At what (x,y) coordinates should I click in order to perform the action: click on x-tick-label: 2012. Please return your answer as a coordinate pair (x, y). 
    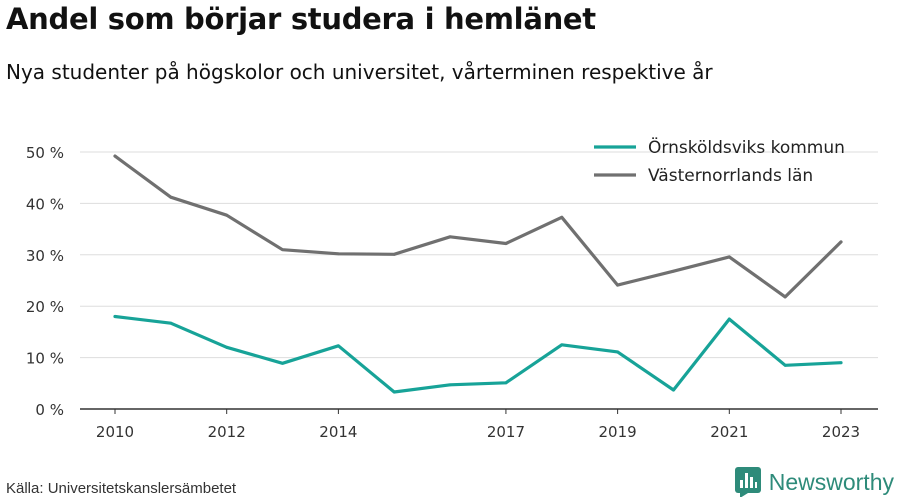
    Looking at the image, I should click on (227, 432).